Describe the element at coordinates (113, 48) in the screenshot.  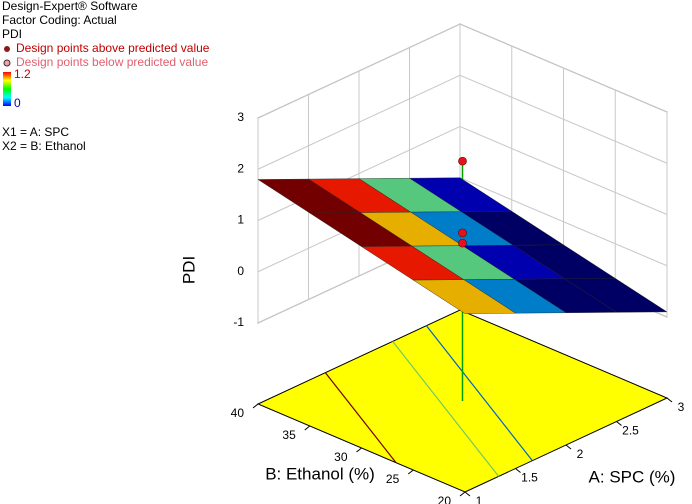
I see `legend-above: Design points above predicted value` at that location.